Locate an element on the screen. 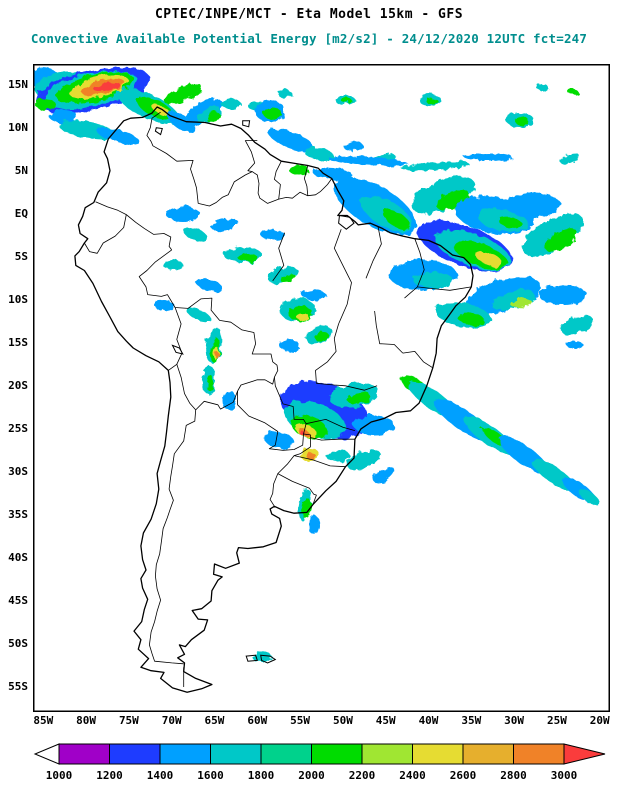 The height and width of the screenshot is (800, 618). colorbar-tick-3000: 3000 is located at coordinates (564, 775).